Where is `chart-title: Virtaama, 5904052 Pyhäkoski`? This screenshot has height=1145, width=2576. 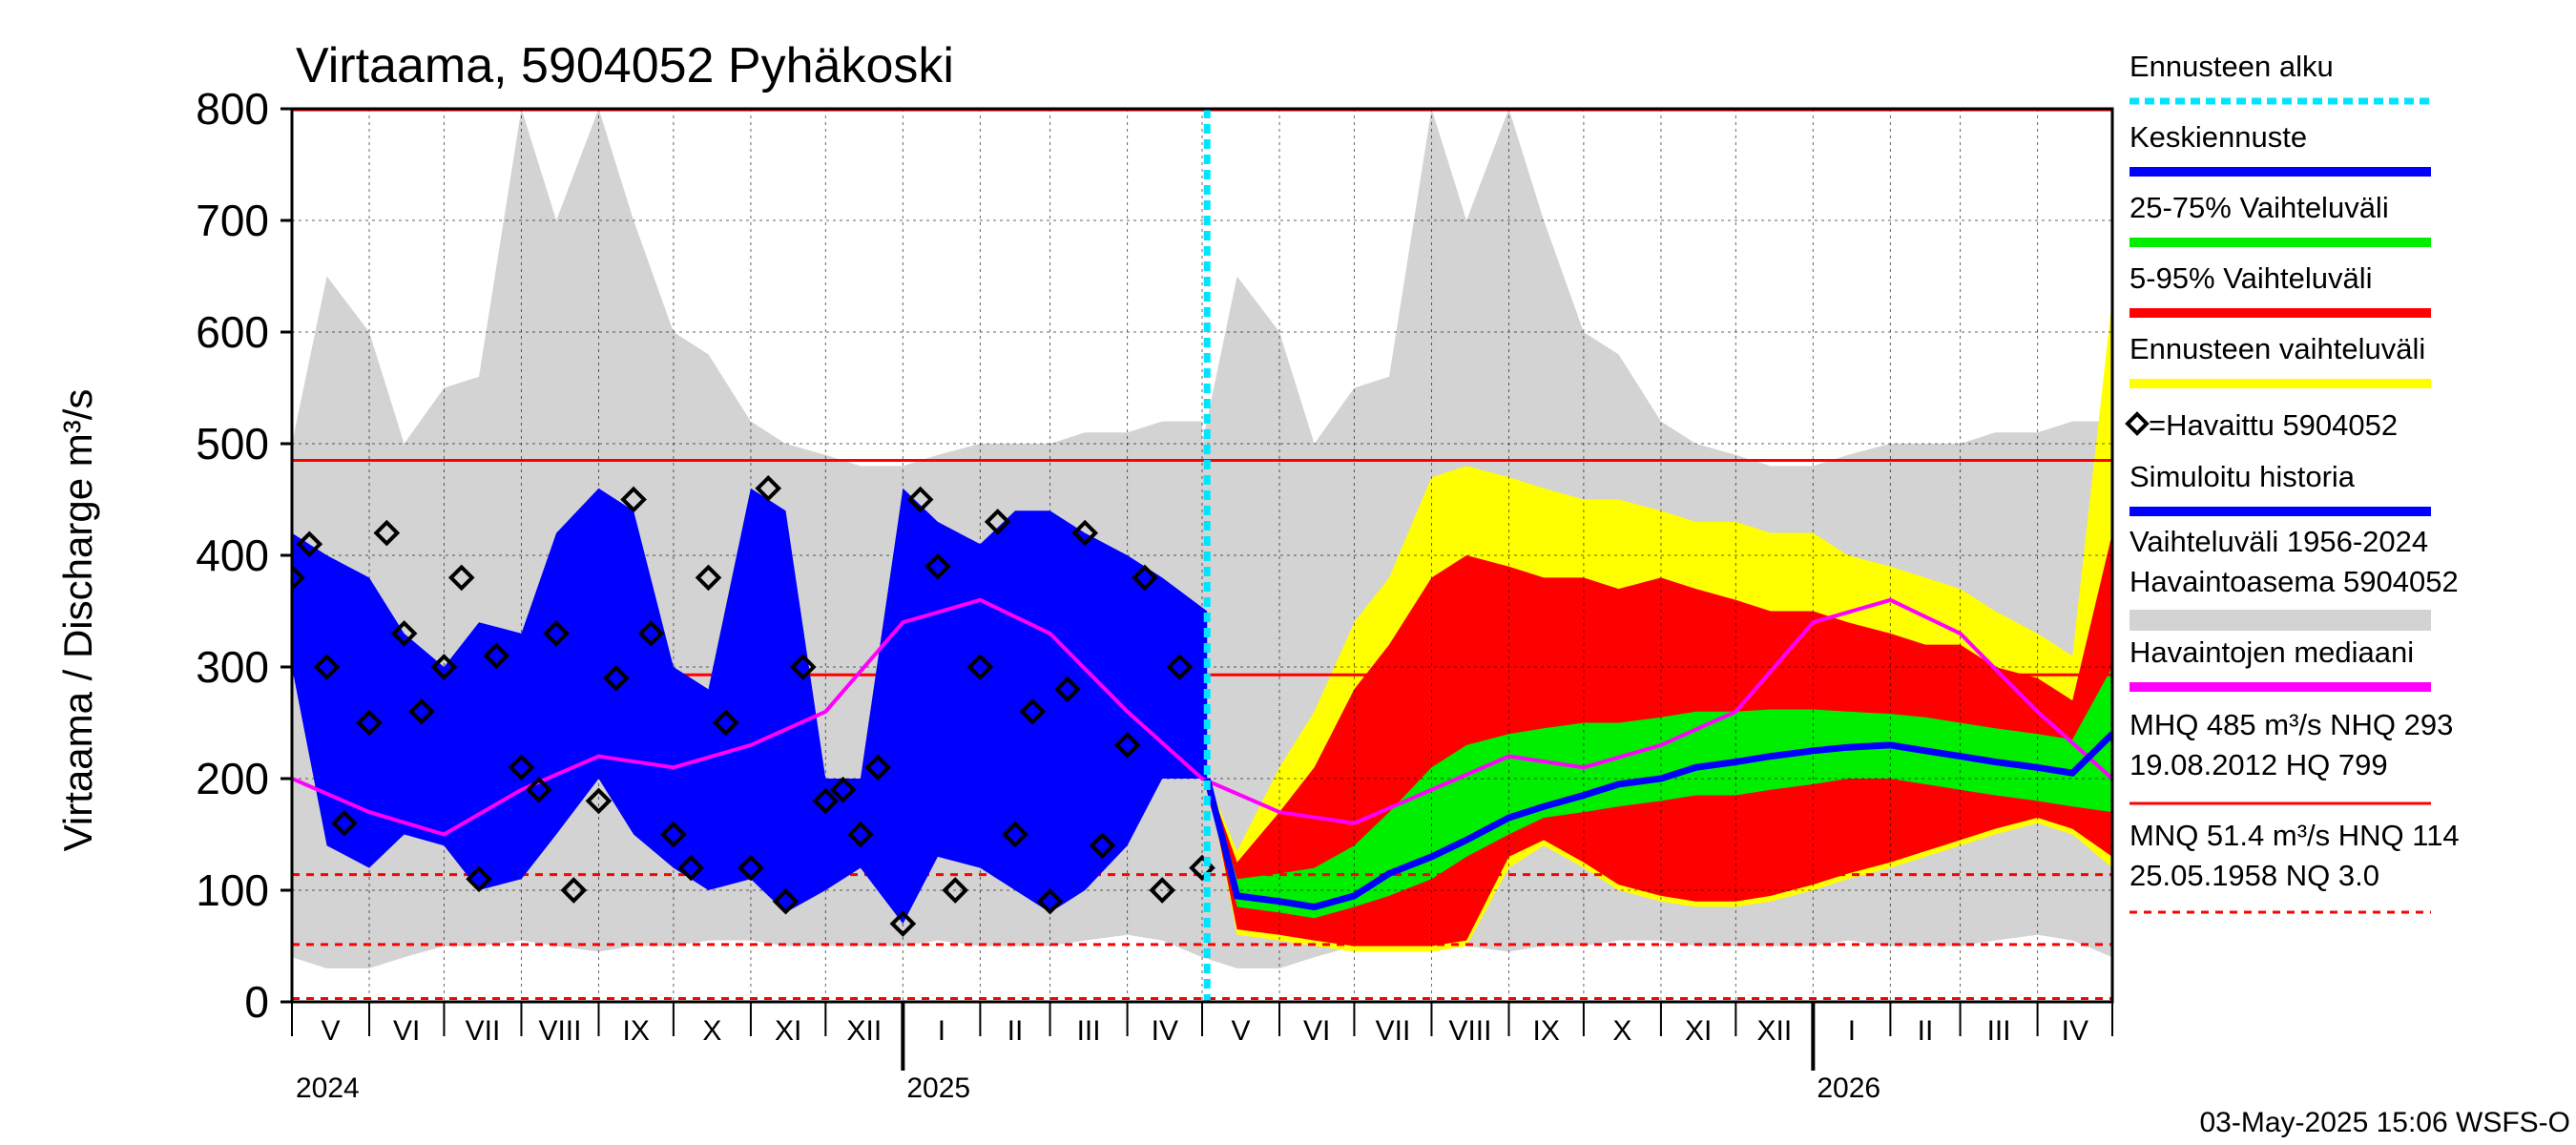 chart-title: Virtaama, 5904052 Pyhäkoski is located at coordinates (625, 66).